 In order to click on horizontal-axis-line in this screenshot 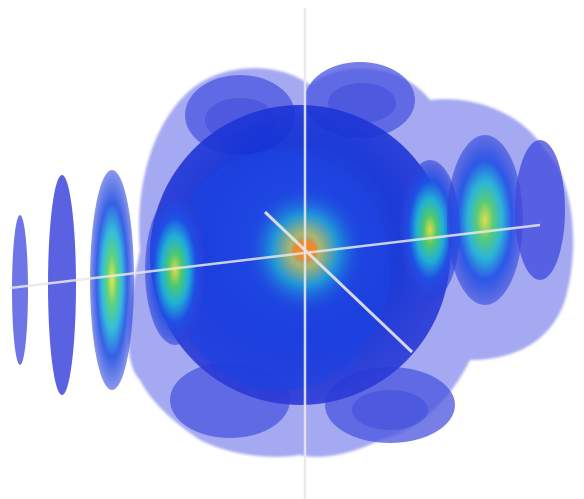, I will do `click(275, 256)`.